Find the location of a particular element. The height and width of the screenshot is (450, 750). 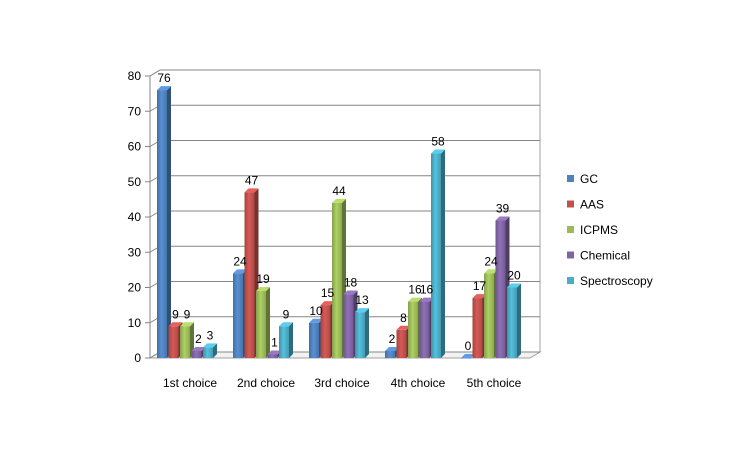

legend-item-gc: GC is located at coordinates (582, 179).